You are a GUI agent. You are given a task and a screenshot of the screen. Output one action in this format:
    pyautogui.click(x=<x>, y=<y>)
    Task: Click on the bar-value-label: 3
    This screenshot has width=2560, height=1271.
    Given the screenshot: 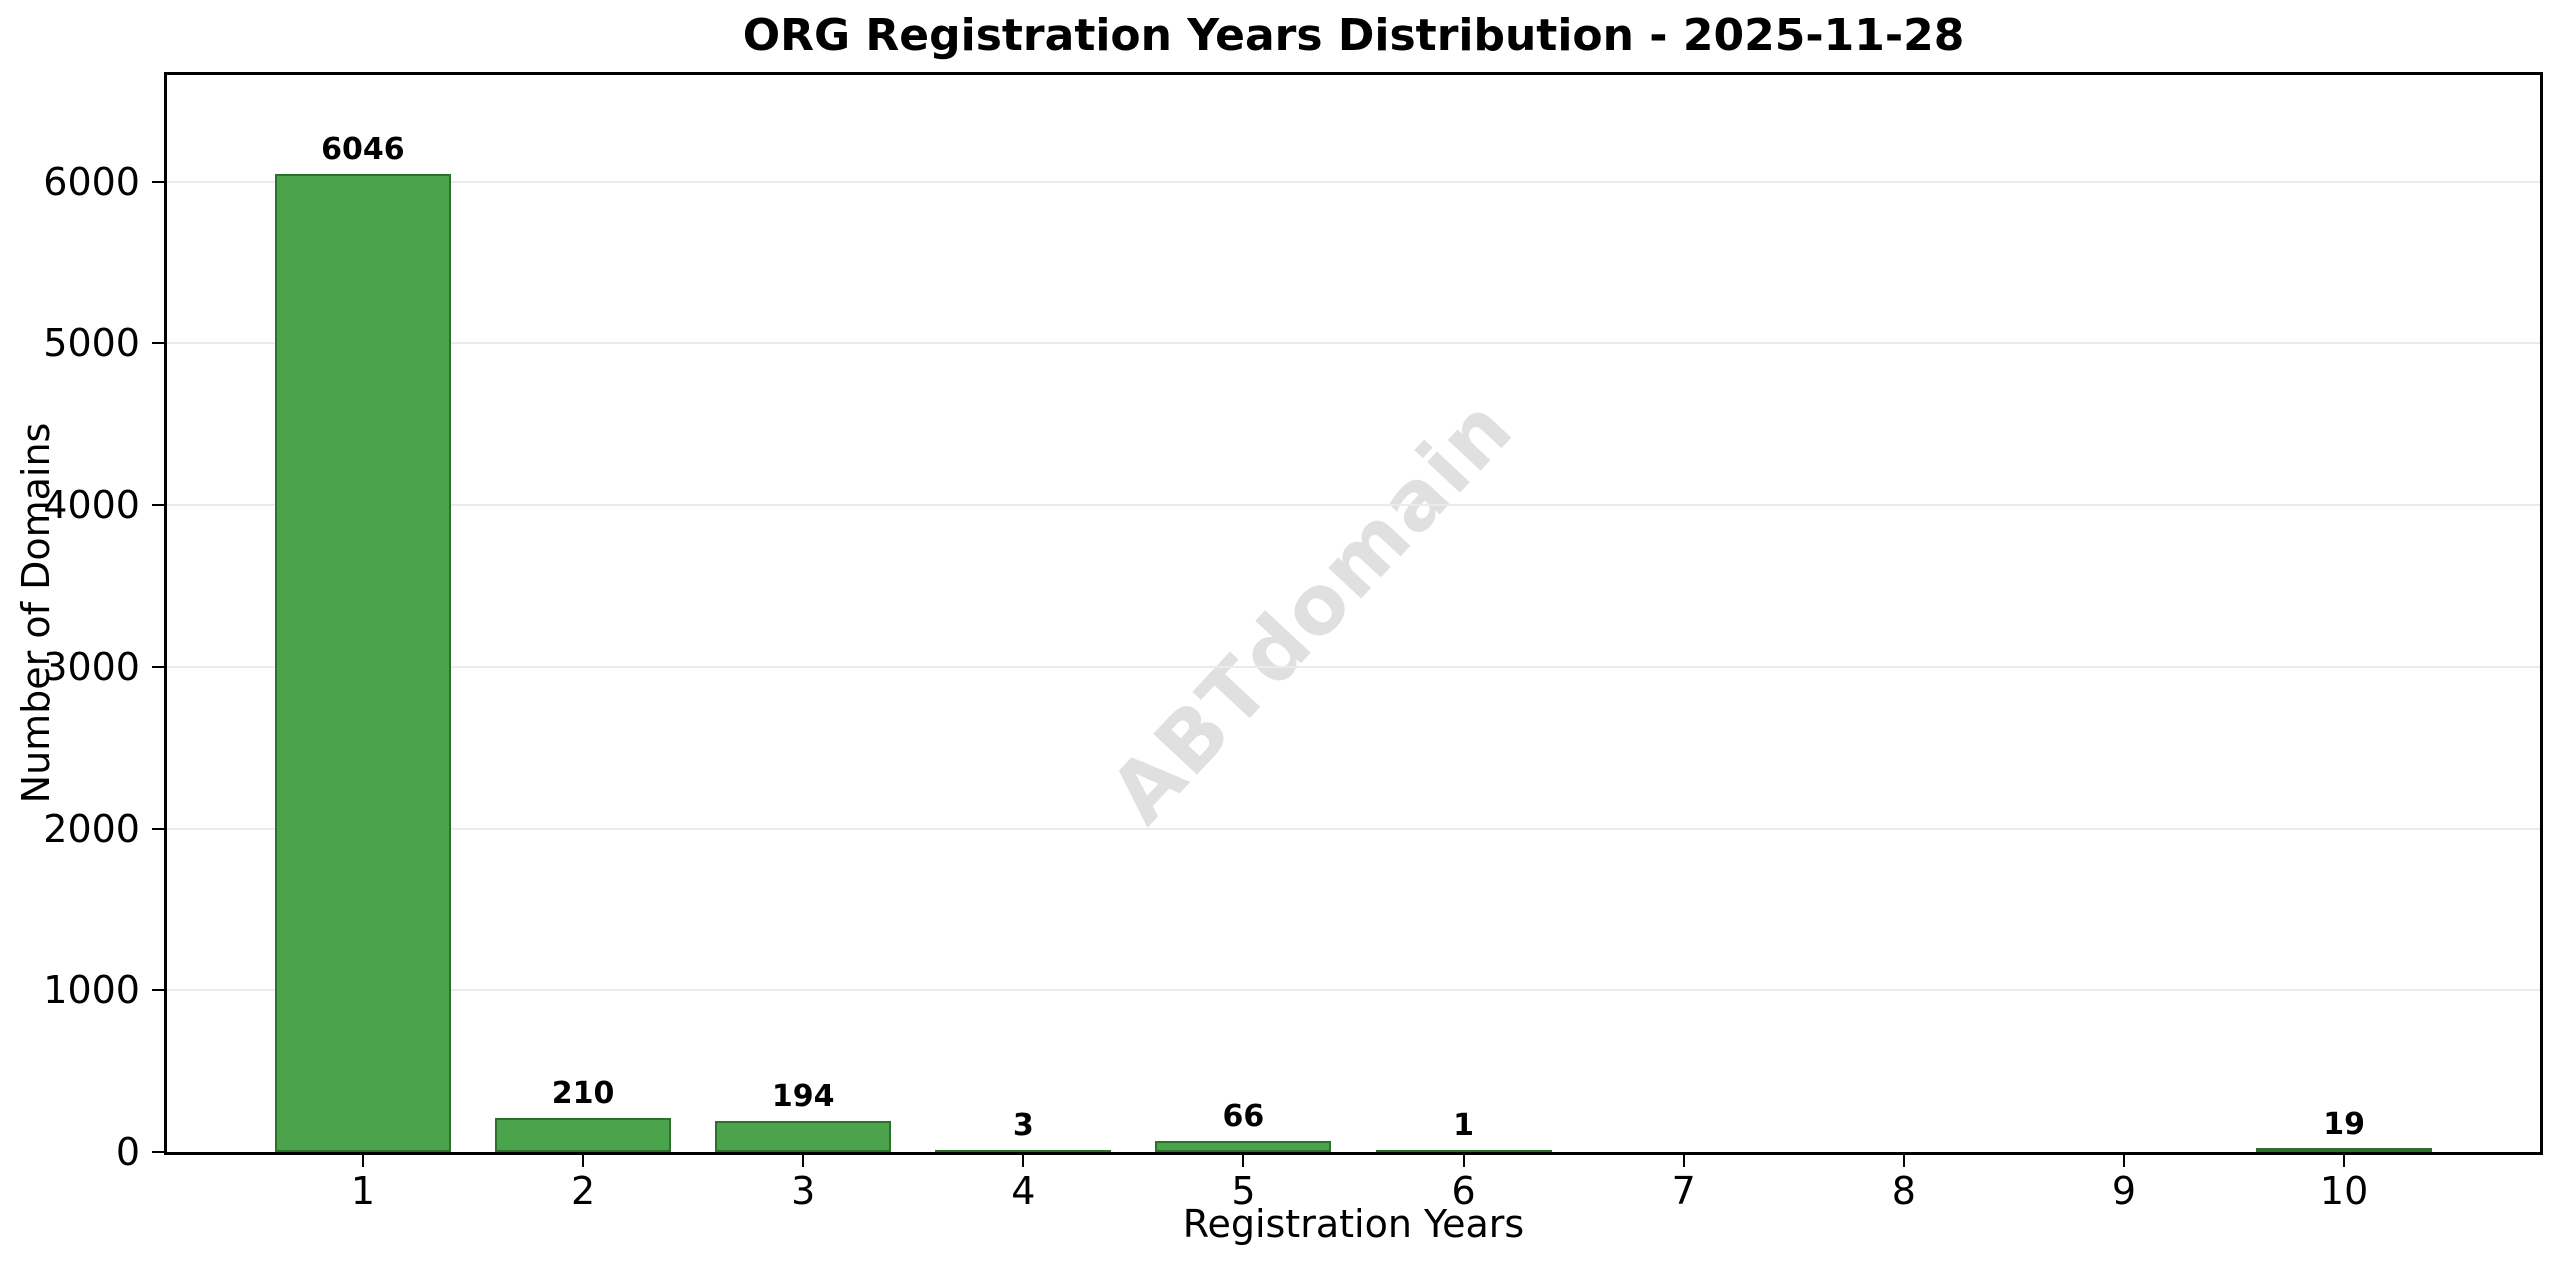 What is the action you would take?
    pyautogui.click(x=1023, y=1126)
    